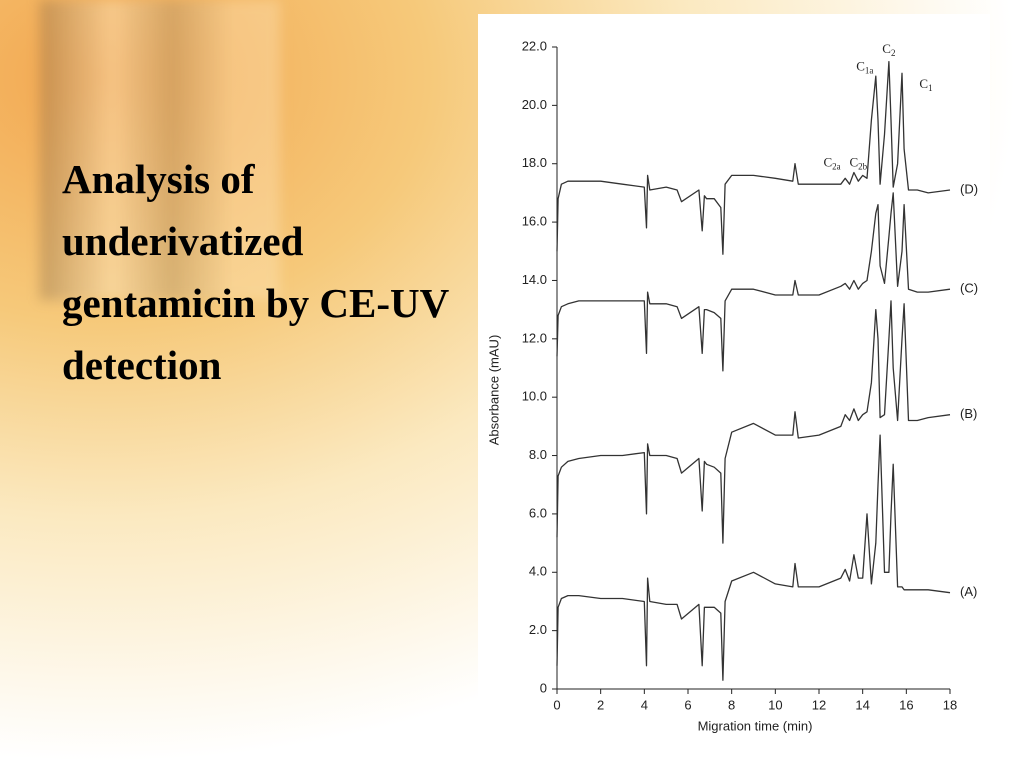 Image resolution: width=1024 pixels, height=768 pixels. Describe the element at coordinates (556, 704) in the screenshot. I see `x-tick-label: 0` at that location.